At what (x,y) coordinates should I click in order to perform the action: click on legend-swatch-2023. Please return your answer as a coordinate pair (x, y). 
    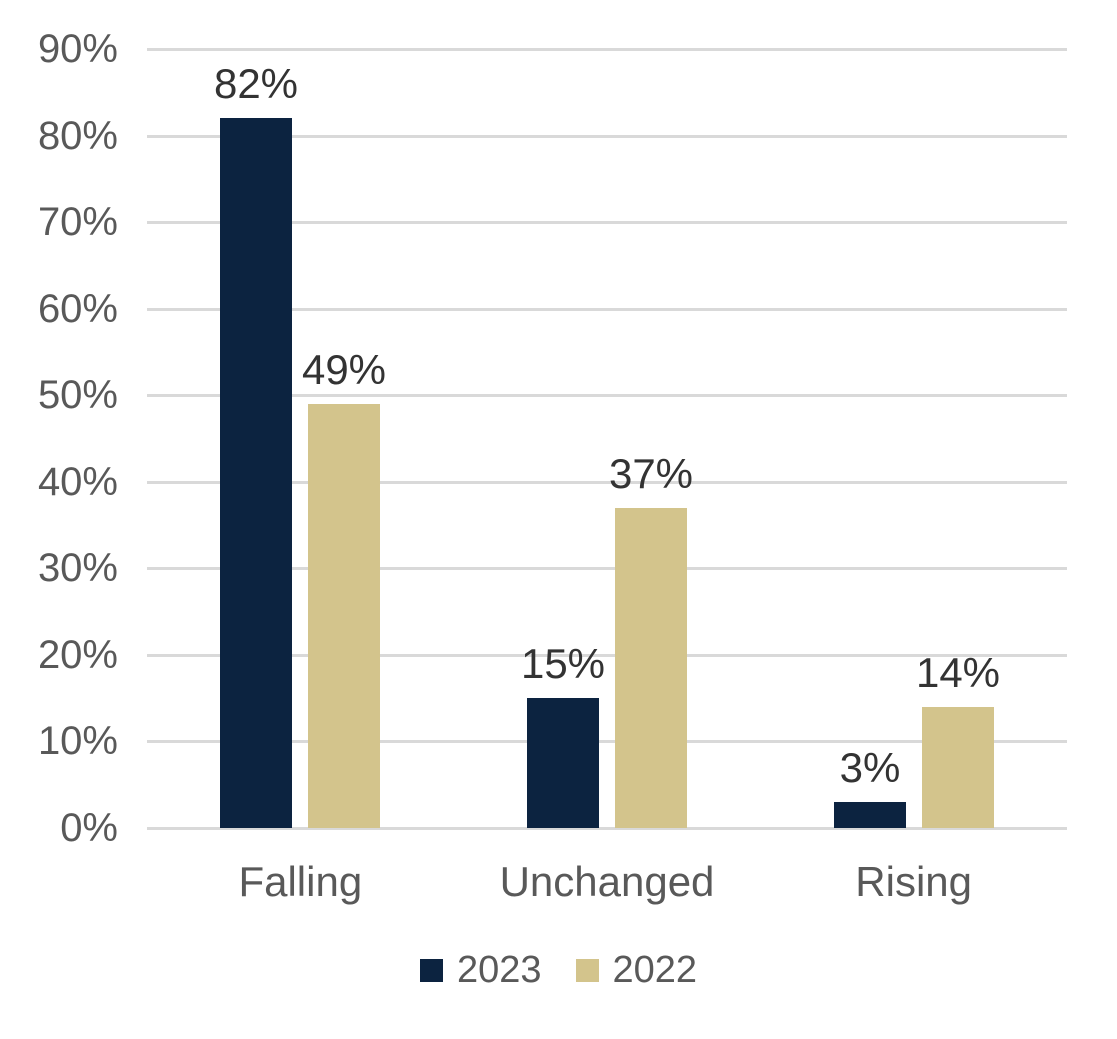
    Looking at the image, I should click on (431, 970).